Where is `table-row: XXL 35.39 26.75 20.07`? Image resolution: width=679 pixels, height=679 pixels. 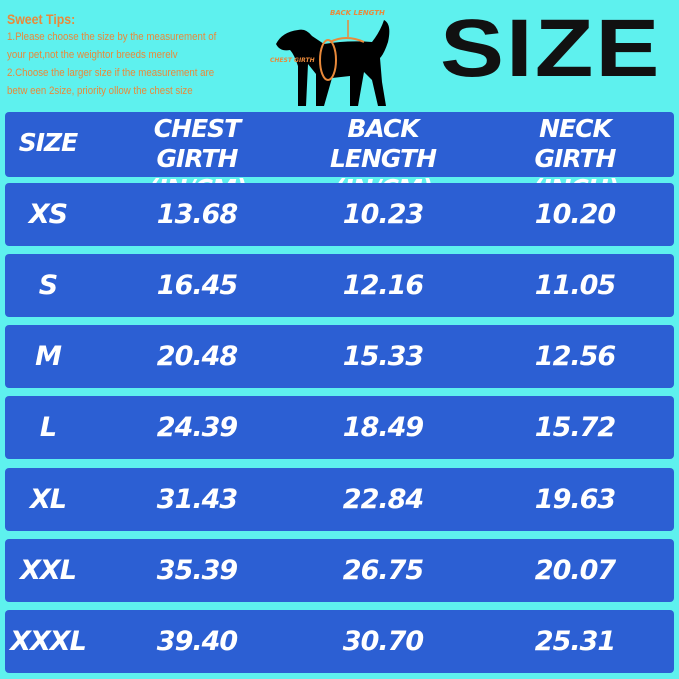 table-row: XXL 35.39 26.75 20.07 is located at coordinates (339, 570).